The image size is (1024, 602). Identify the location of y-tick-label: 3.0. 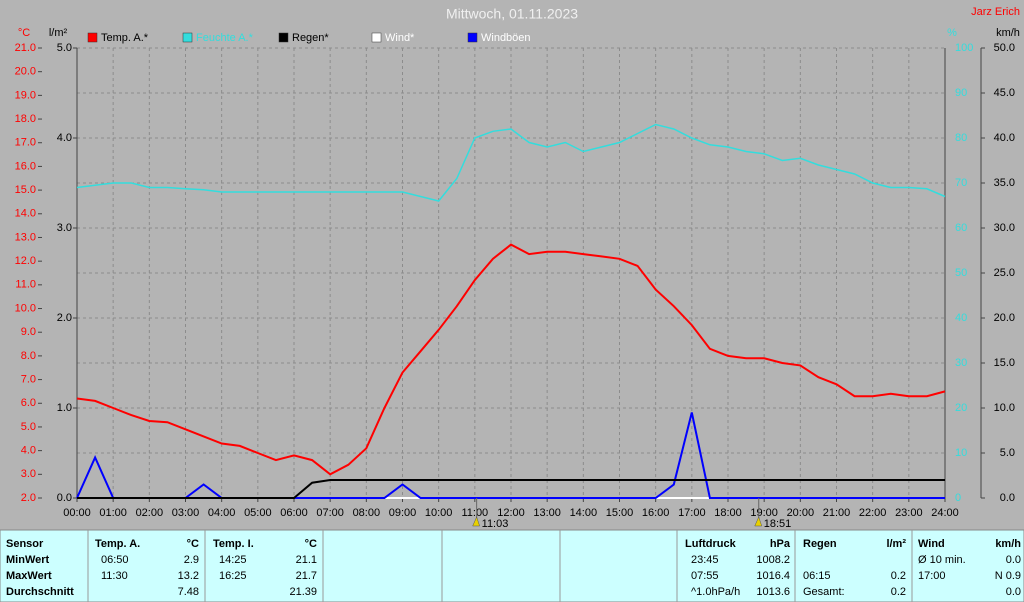
(28, 474).